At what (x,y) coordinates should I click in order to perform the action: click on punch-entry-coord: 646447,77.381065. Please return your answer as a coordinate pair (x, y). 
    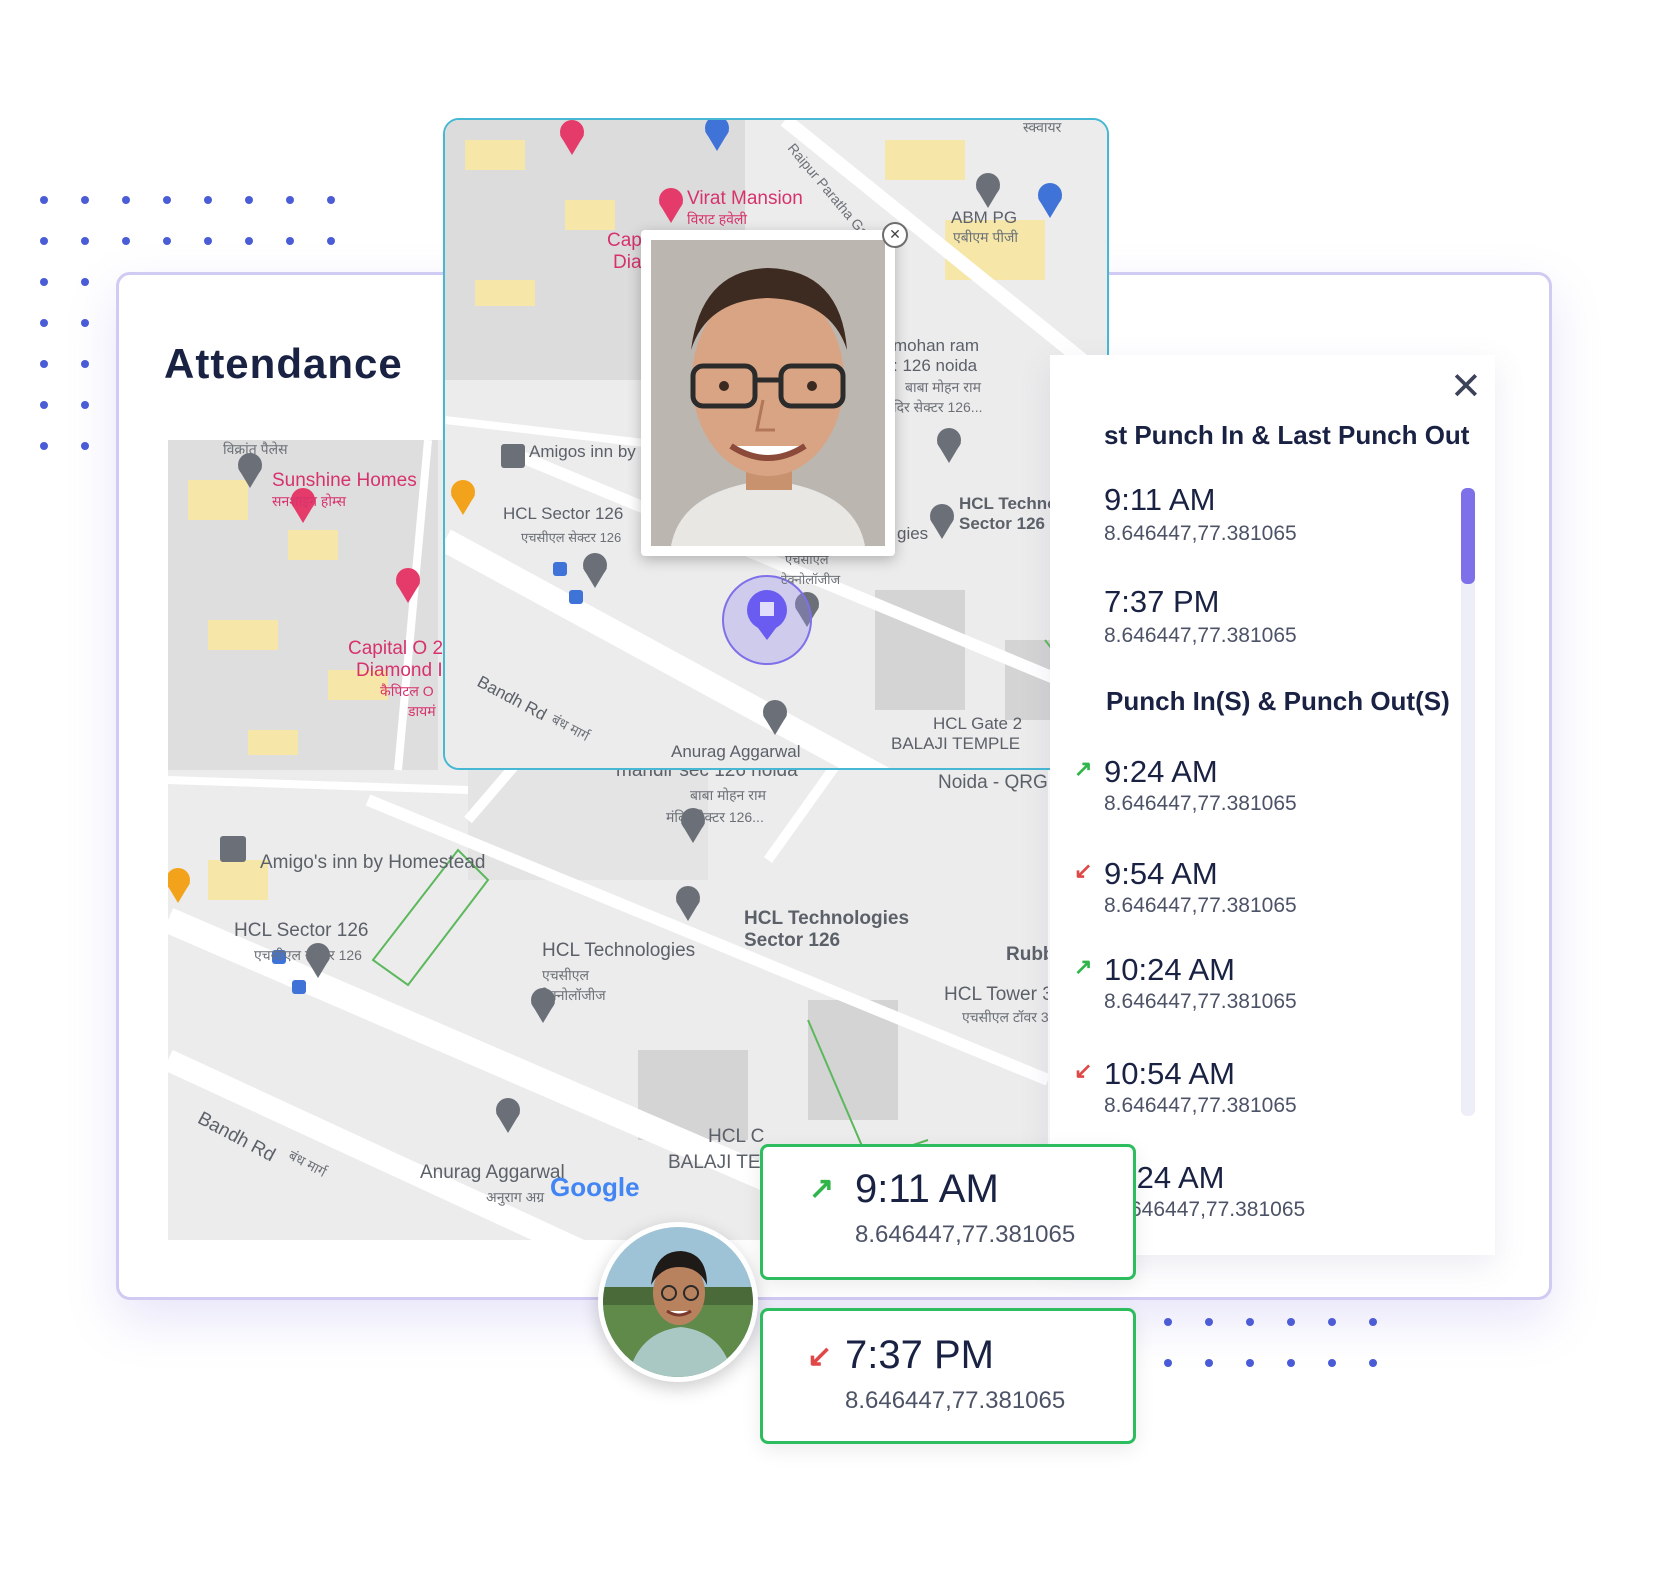
    Looking at the image, I should click on (1218, 1209).